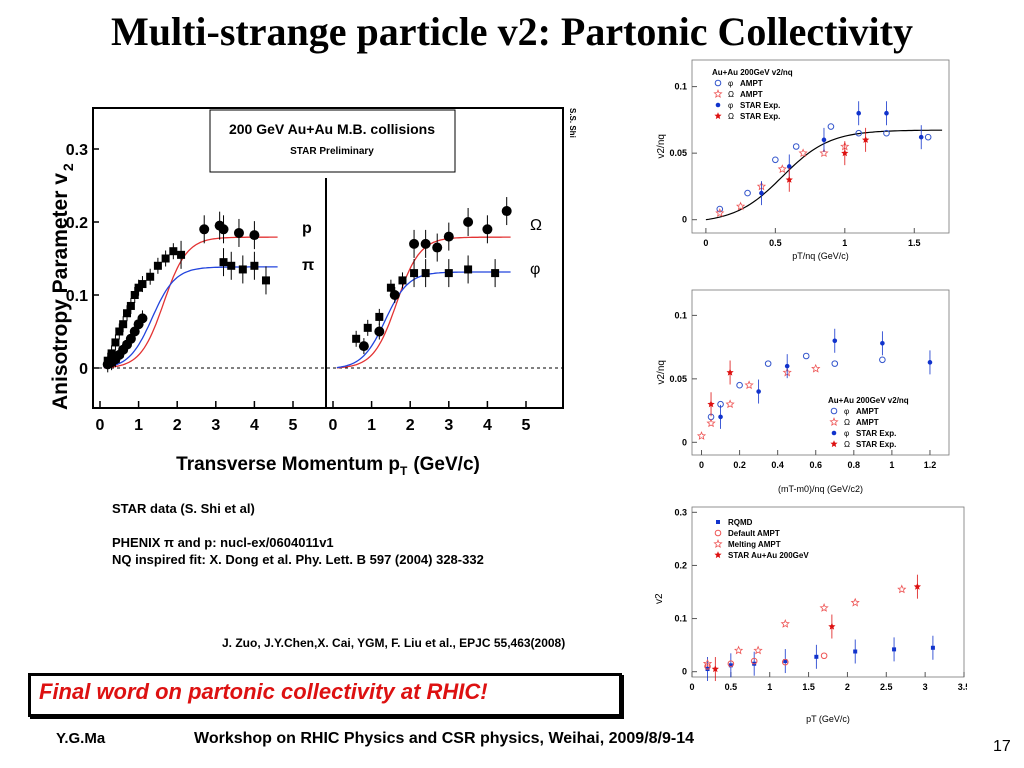 This screenshot has width=1024, height=768. What do you see at coordinates (820, 372) in the screenshot?
I see `plot-frame` at bounding box center [820, 372].